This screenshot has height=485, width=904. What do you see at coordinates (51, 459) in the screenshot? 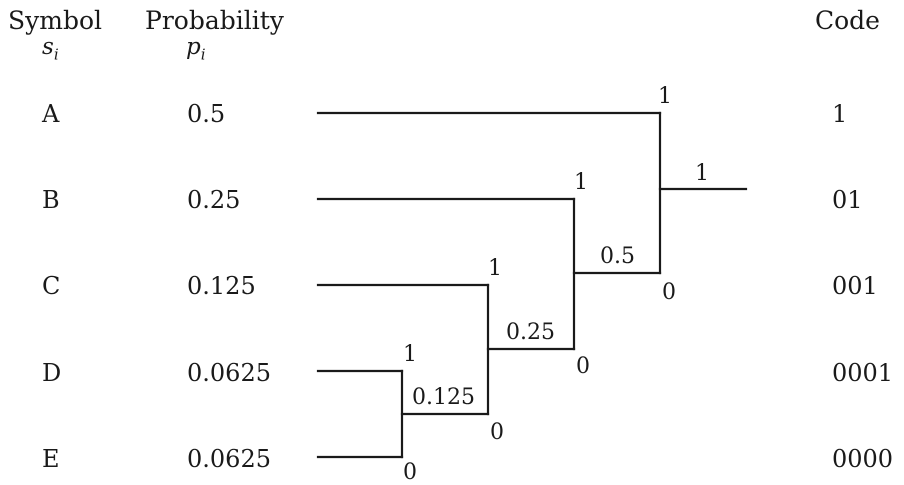
I see `symbol-cell: E` at bounding box center [51, 459].